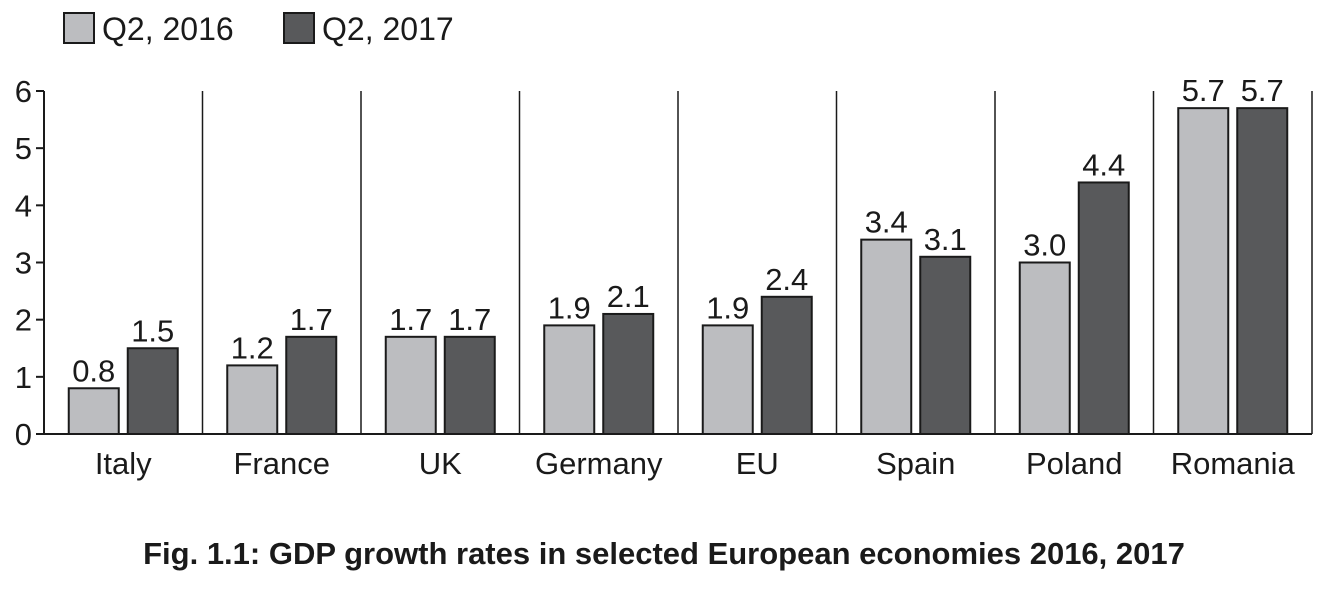 The image size is (1328, 589). What do you see at coordinates (23, 148) in the screenshot?
I see `y-tick-label: 5` at bounding box center [23, 148].